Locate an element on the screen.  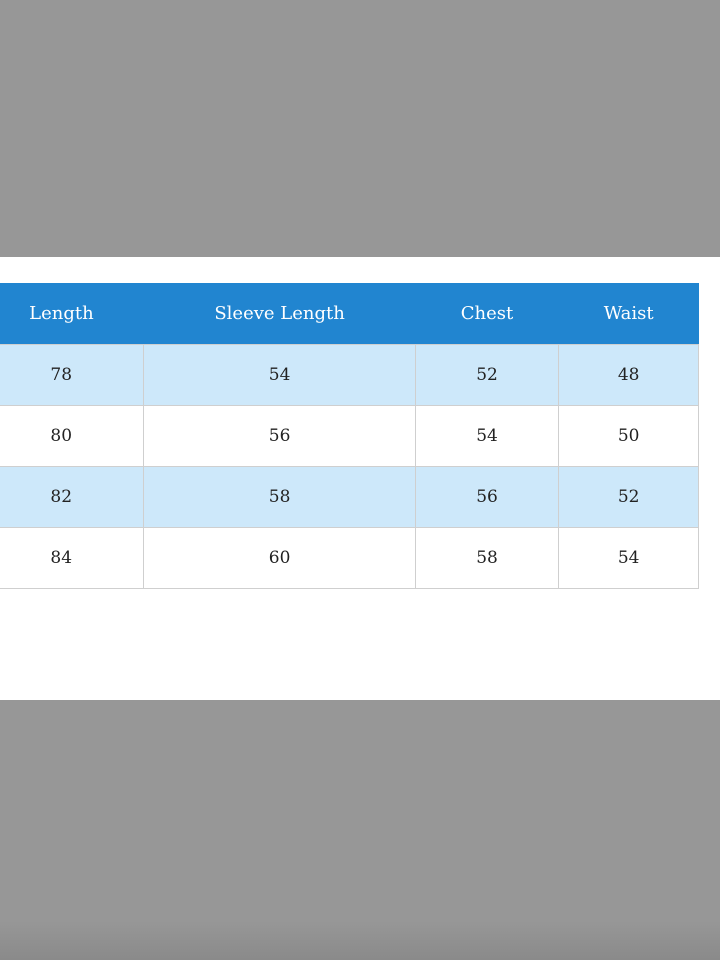
table-row: 82 58 56 52 is located at coordinates (349, 497).